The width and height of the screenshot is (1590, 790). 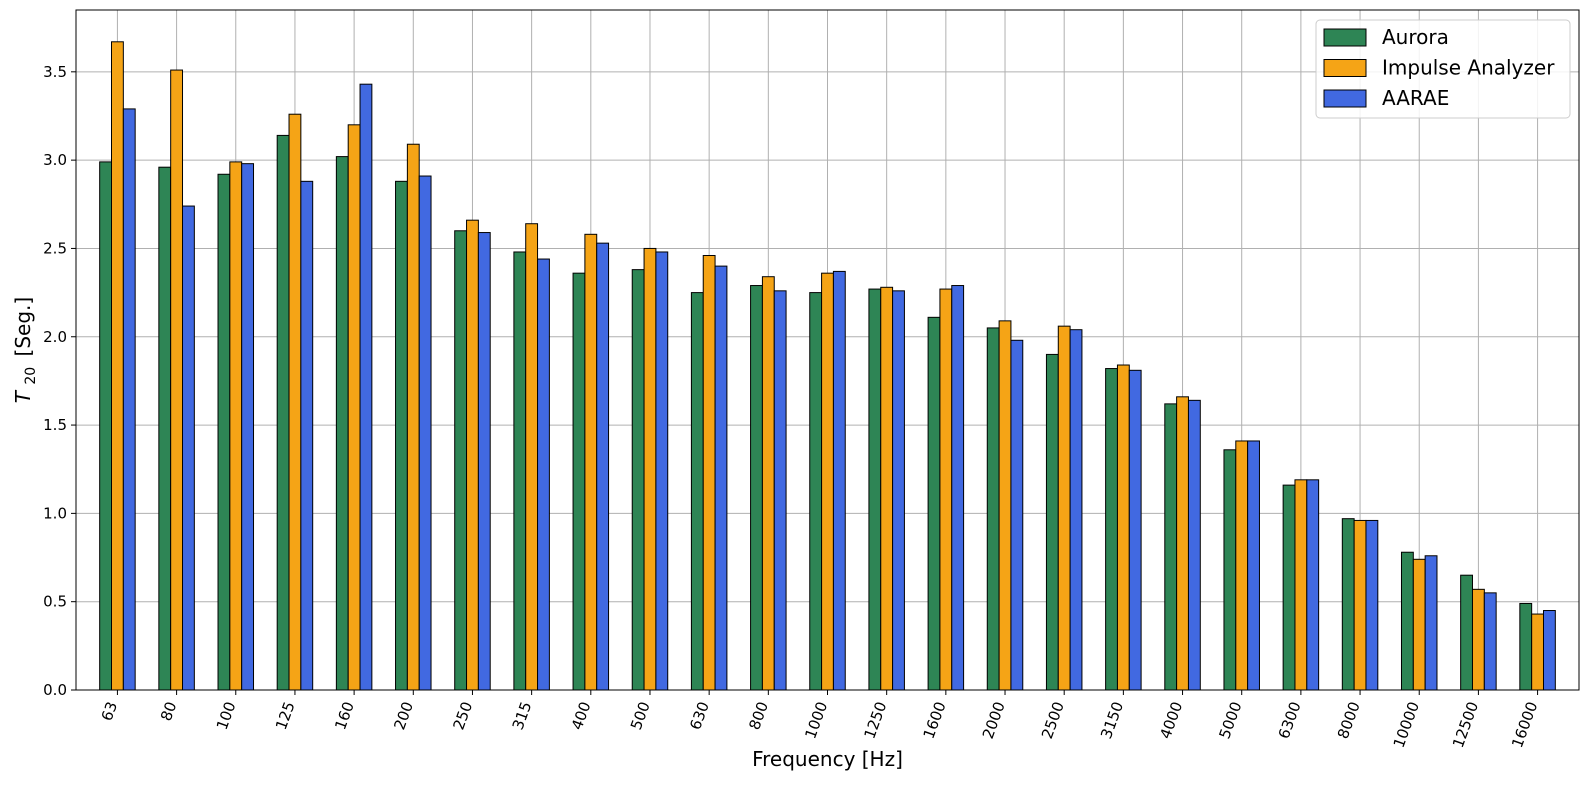 I want to click on x-tick-label: 100, so click(x=226, y=715).